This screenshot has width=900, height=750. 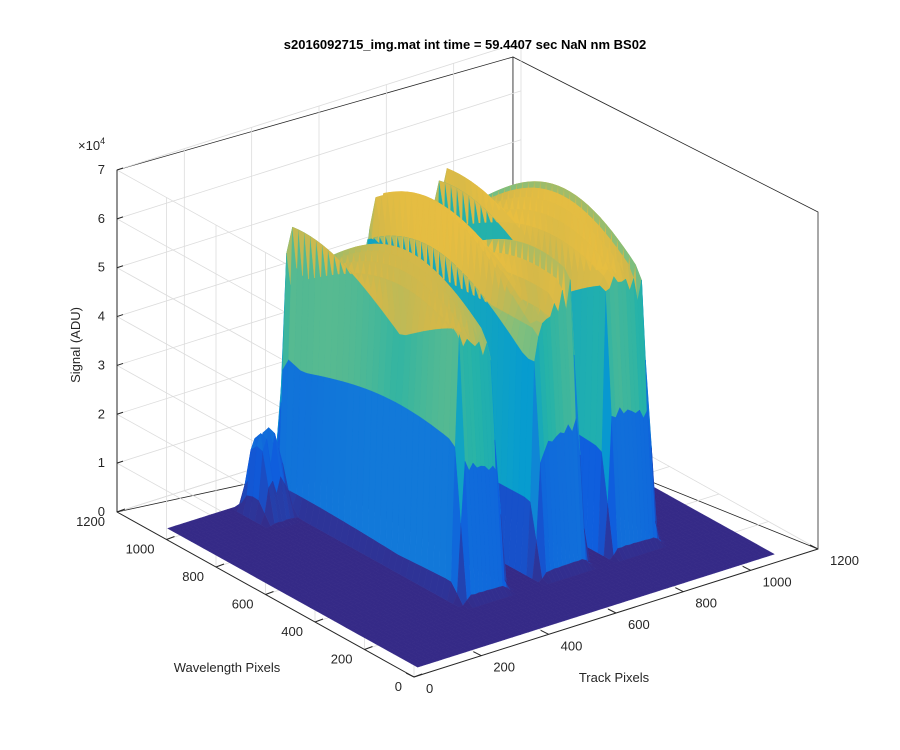 I want to click on x-axis-label: Track Pixels, so click(x=614, y=677).